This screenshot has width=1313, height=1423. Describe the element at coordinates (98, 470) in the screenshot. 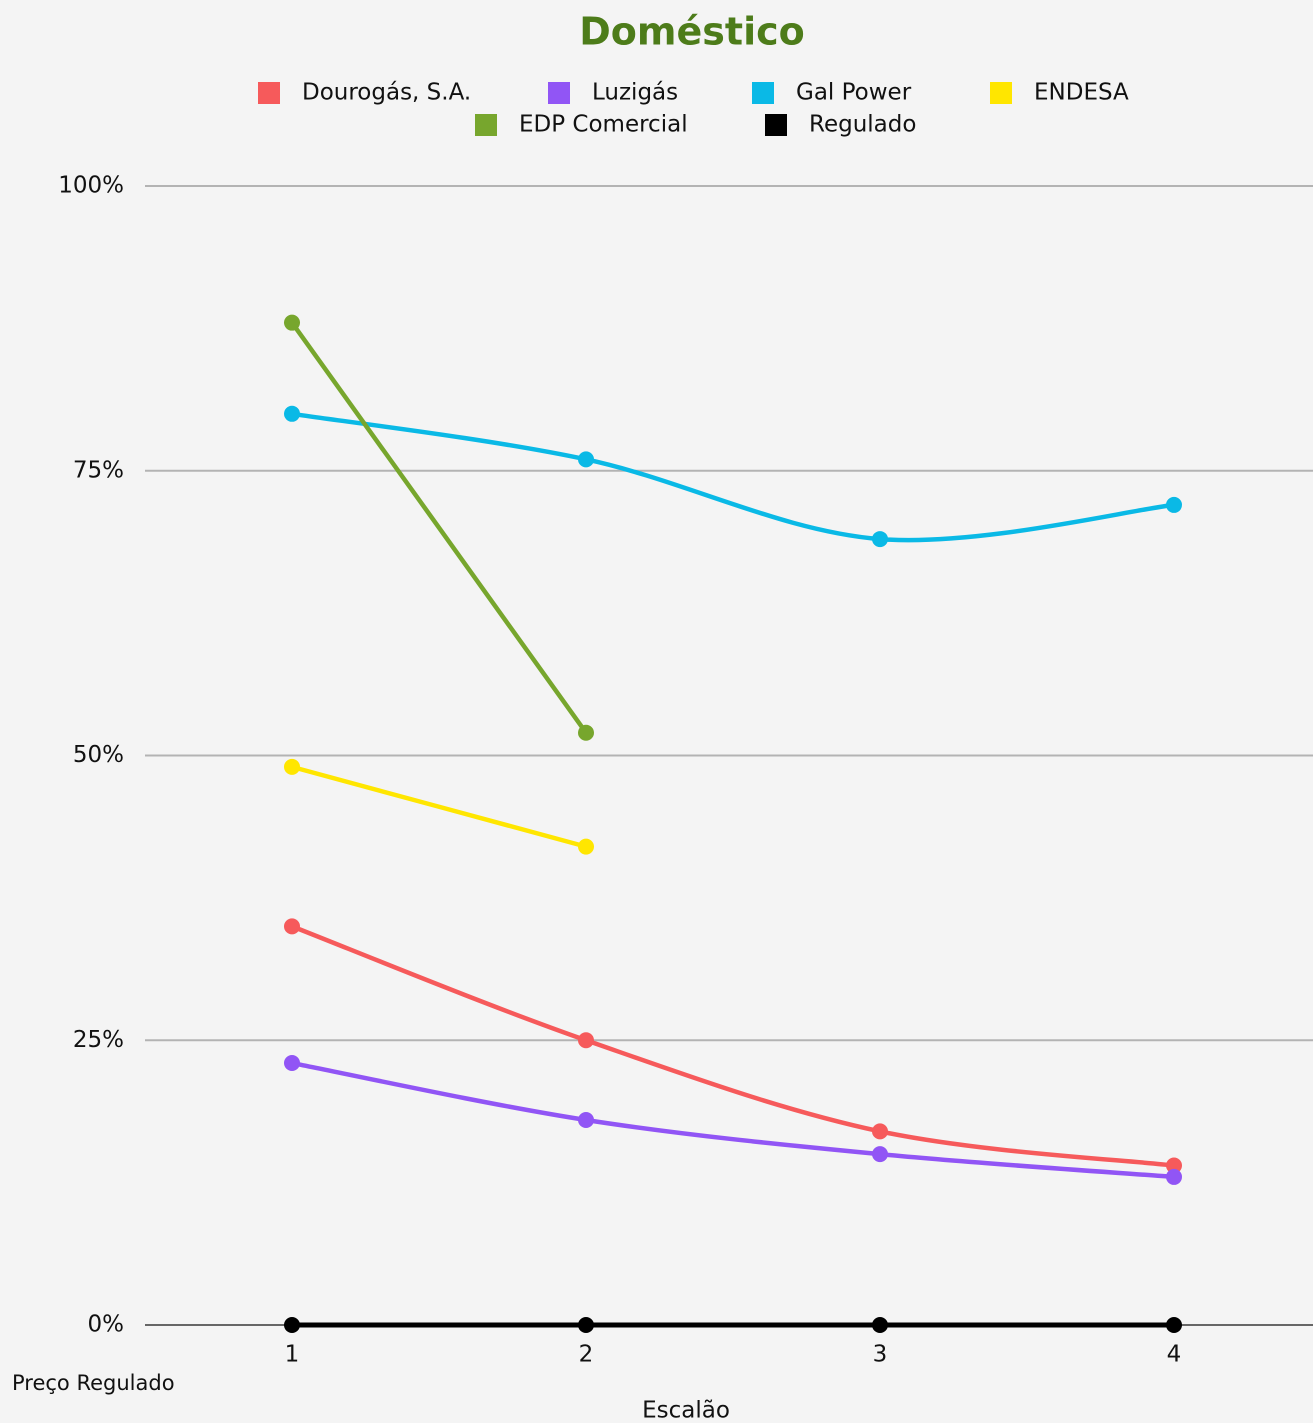

I see `y-tick-label: 75%` at that location.